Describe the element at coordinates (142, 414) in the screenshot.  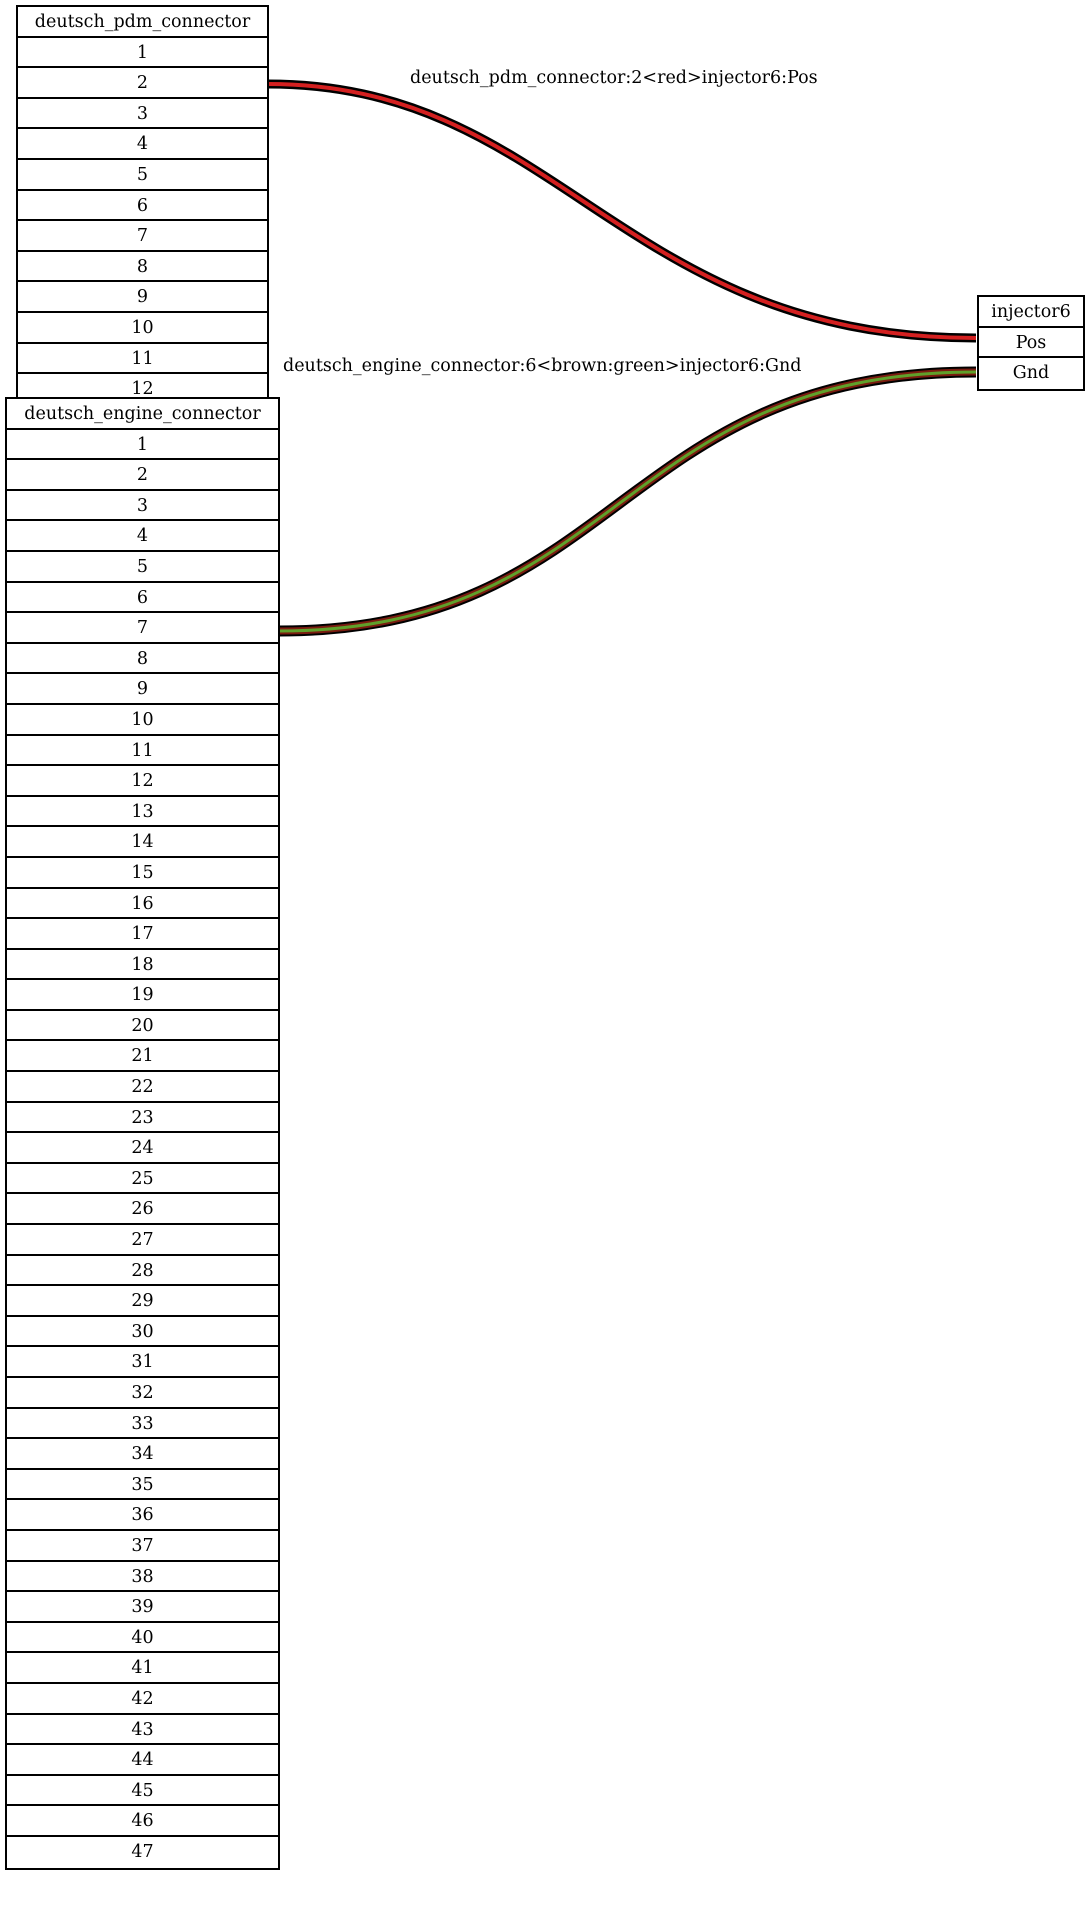
I see `engine-connector-title: deutsch_engine_connector` at that location.